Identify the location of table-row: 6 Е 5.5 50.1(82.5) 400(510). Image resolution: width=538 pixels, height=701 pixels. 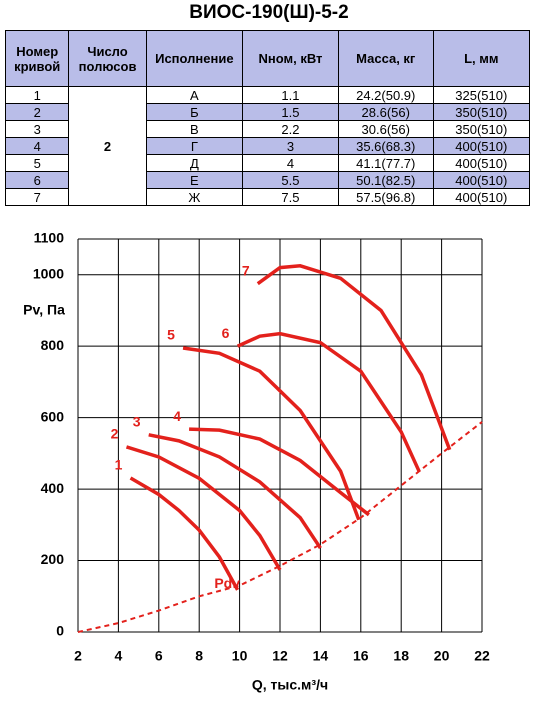
(267, 180).